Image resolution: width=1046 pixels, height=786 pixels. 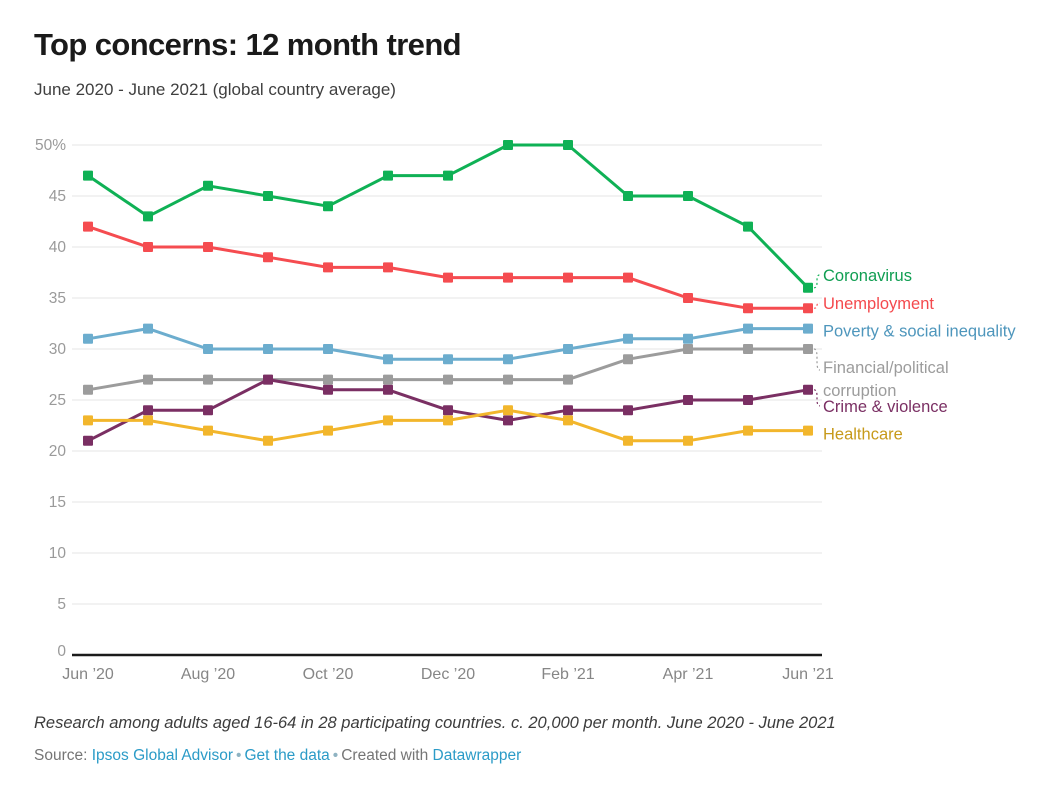 What do you see at coordinates (867, 276) in the screenshot?
I see `series-label-coronavirus: Coronavirus` at bounding box center [867, 276].